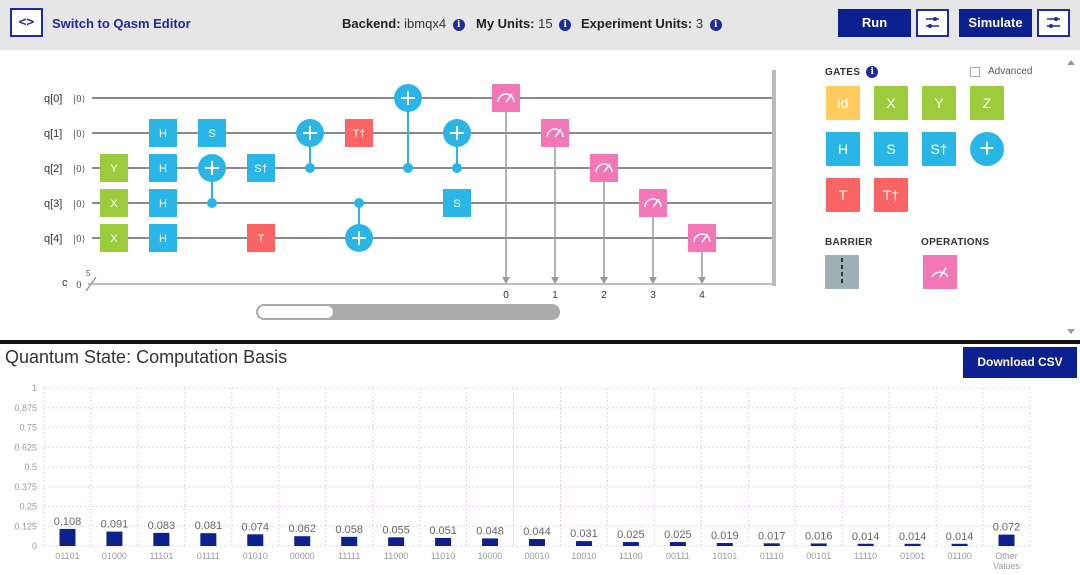 This screenshot has height=575, width=1080. What do you see at coordinates (555, 295) in the screenshot?
I see `measure-bit-label: 1` at bounding box center [555, 295].